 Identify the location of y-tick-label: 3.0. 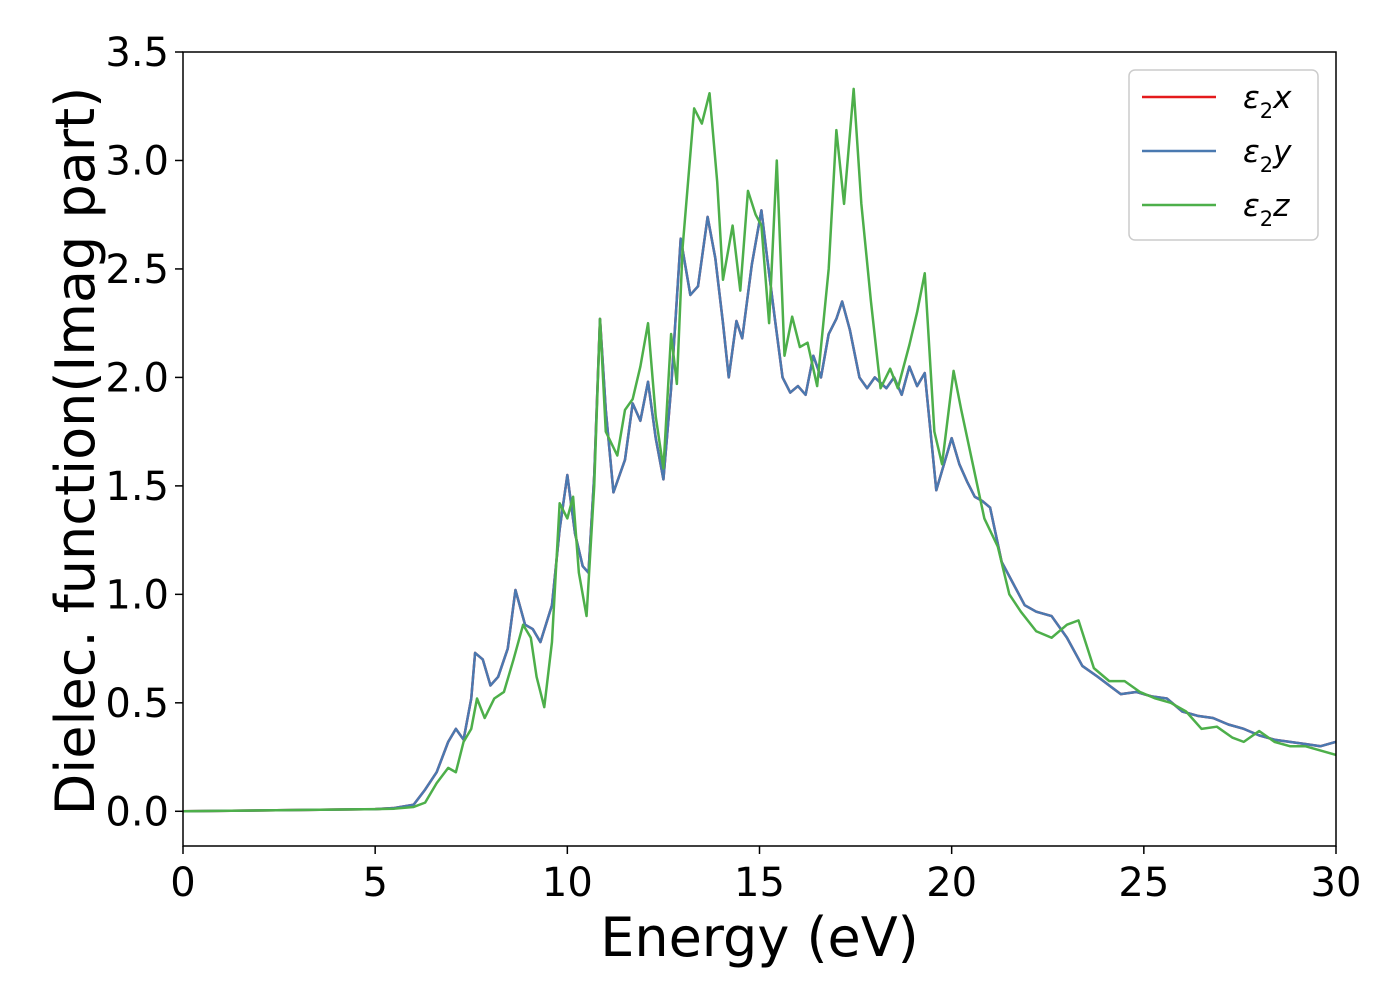
(137, 161).